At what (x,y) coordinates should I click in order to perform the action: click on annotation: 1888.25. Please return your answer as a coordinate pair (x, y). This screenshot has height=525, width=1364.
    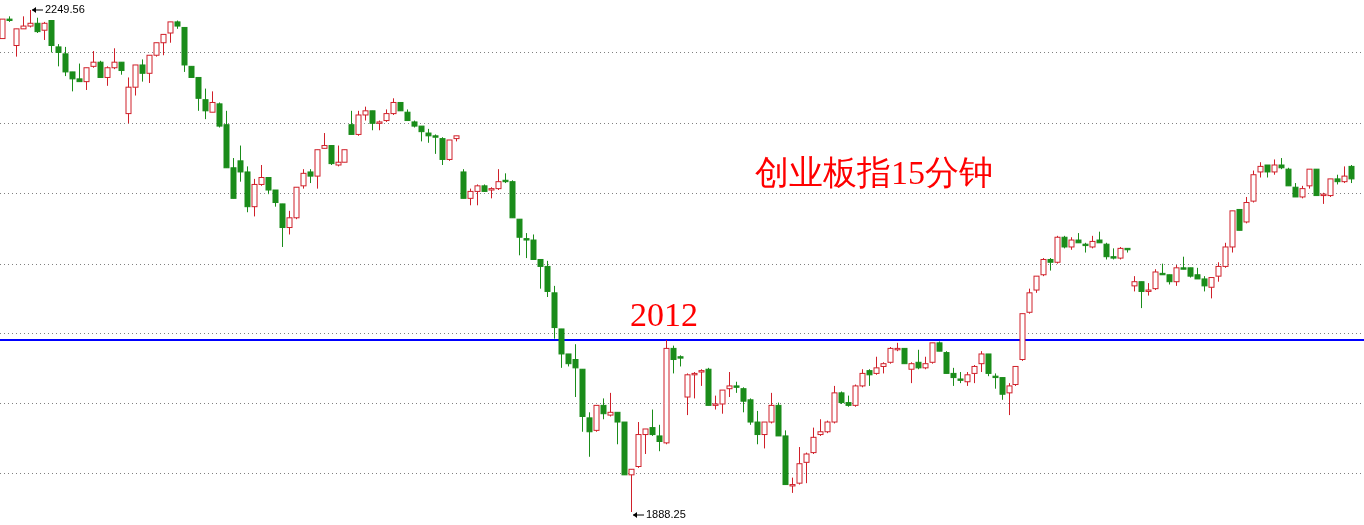
    Looking at the image, I should click on (666, 513).